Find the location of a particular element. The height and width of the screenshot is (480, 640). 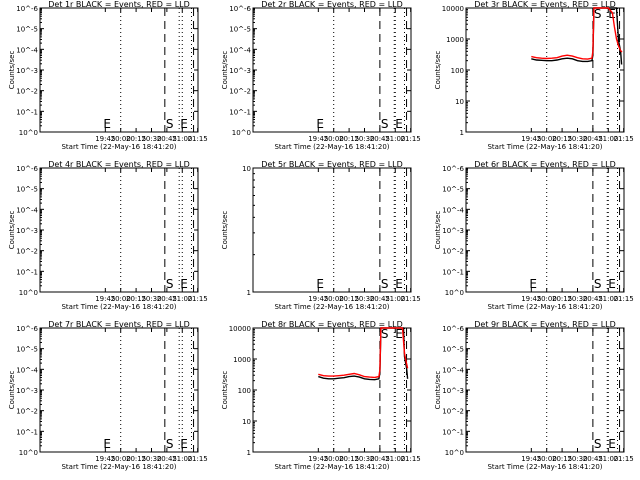

panel-title: Det 2r BLACK = Events, RED = LLD is located at coordinates (332, 4).